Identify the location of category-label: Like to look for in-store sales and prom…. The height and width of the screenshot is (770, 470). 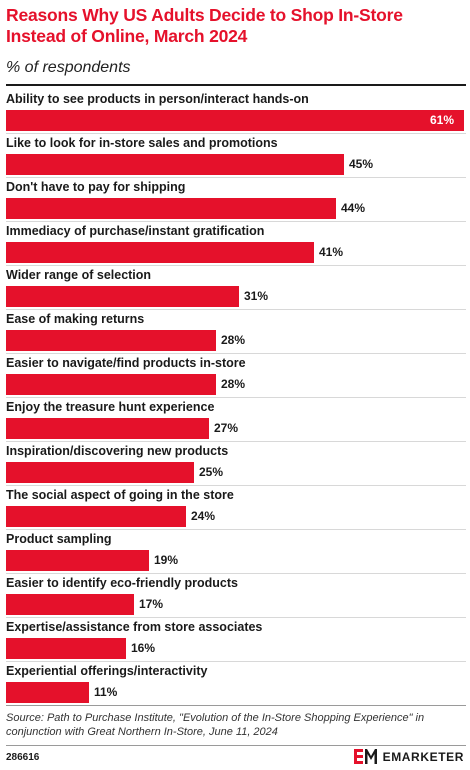
(142, 143).